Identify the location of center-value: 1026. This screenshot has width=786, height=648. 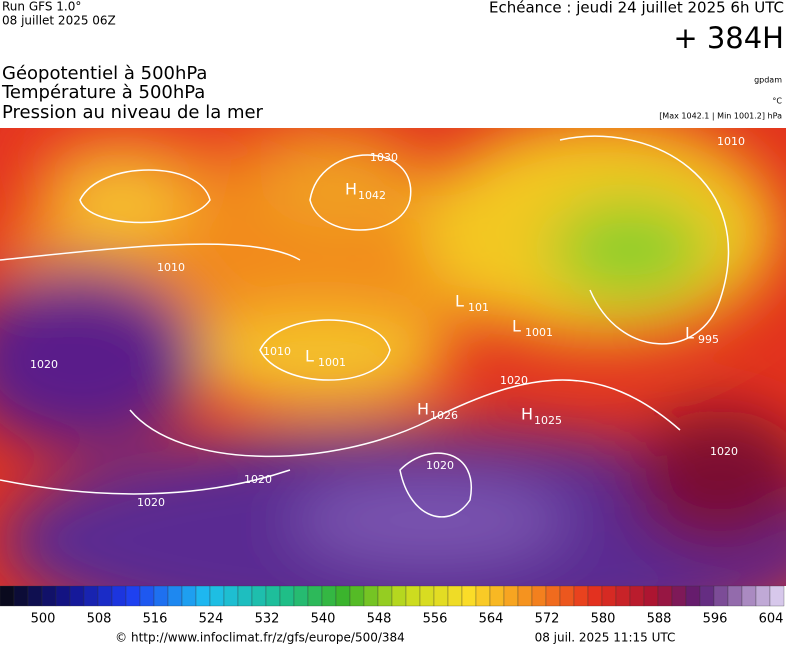
(444, 415).